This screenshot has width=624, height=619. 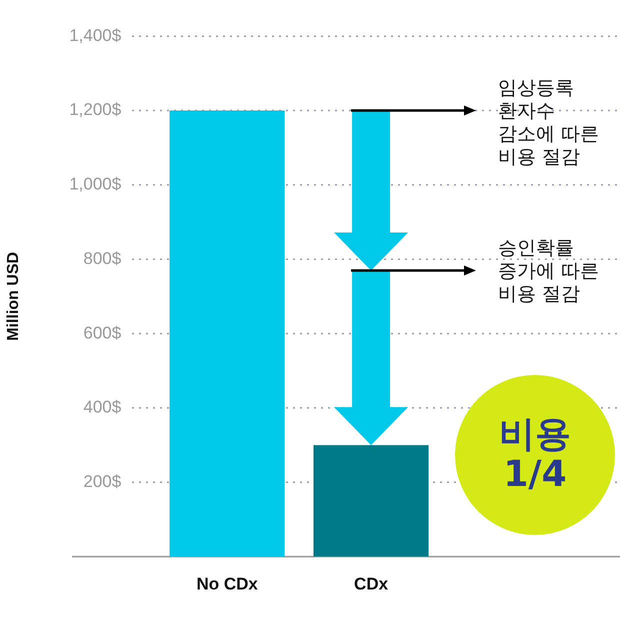 I want to click on x-tick-label: No CDx, so click(x=227, y=584).